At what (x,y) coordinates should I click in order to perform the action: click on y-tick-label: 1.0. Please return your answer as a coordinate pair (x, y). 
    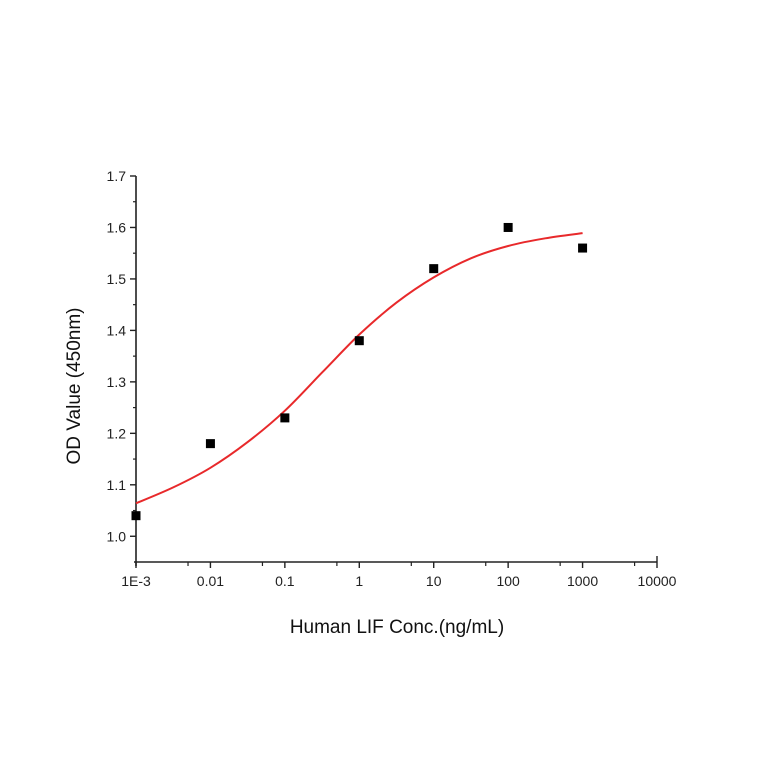
    Looking at the image, I should click on (117, 536).